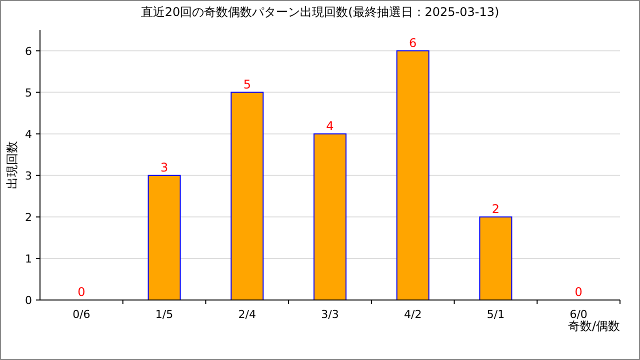 The width and height of the screenshot is (640, 360). Describe the element at coordinates (28, 51) in the screenshot. I see `y-tick-label: 6` at that location.